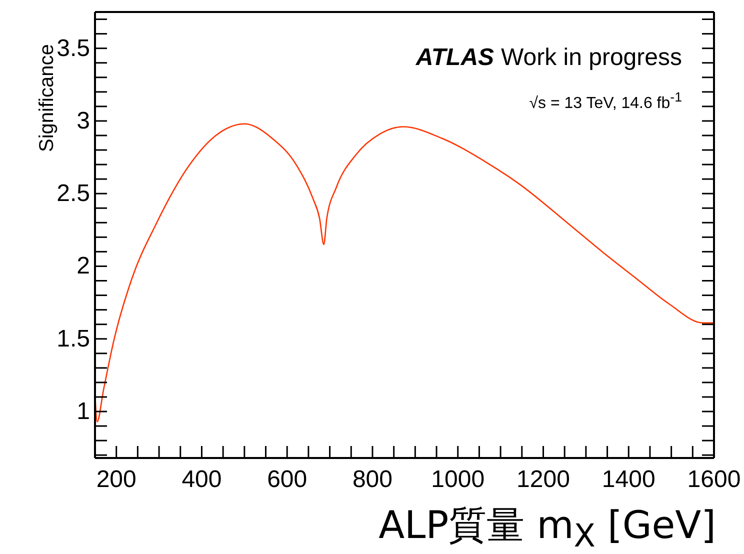  I want to click on y-tick-label: 1.5, so click(73, 338).